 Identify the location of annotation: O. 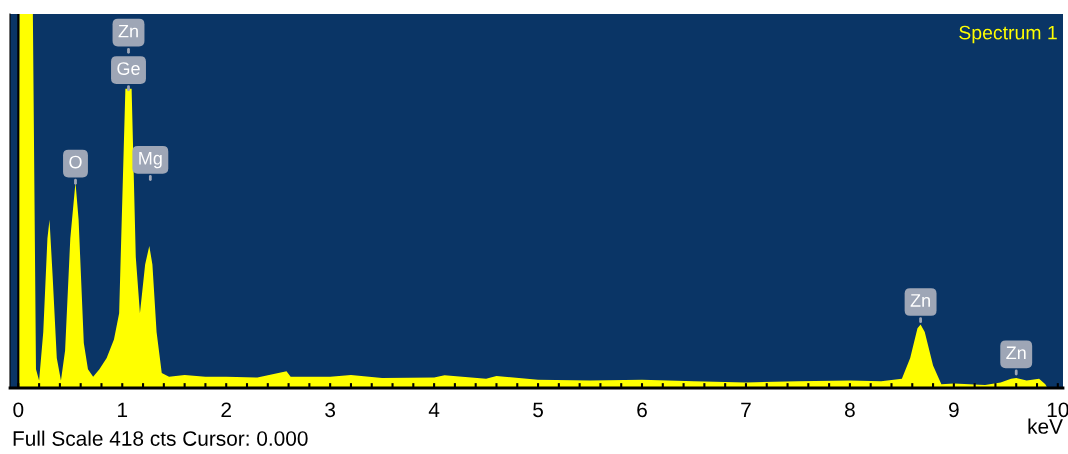
(75, 162).